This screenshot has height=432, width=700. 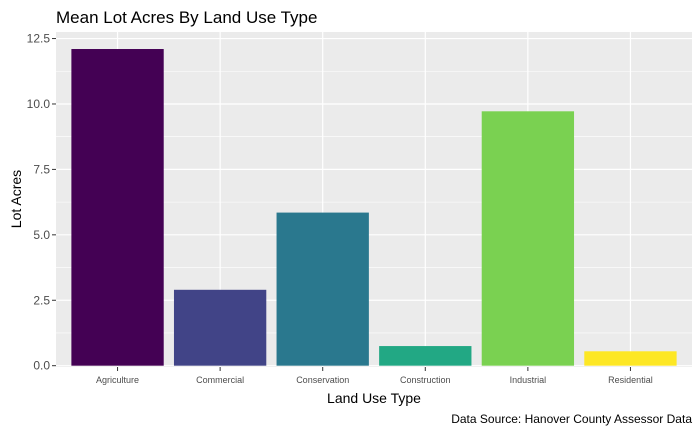 What do you see at coordinates (528, 238) in the screenshot?
I see `bar-industrial` at bounding box center [528, 238].